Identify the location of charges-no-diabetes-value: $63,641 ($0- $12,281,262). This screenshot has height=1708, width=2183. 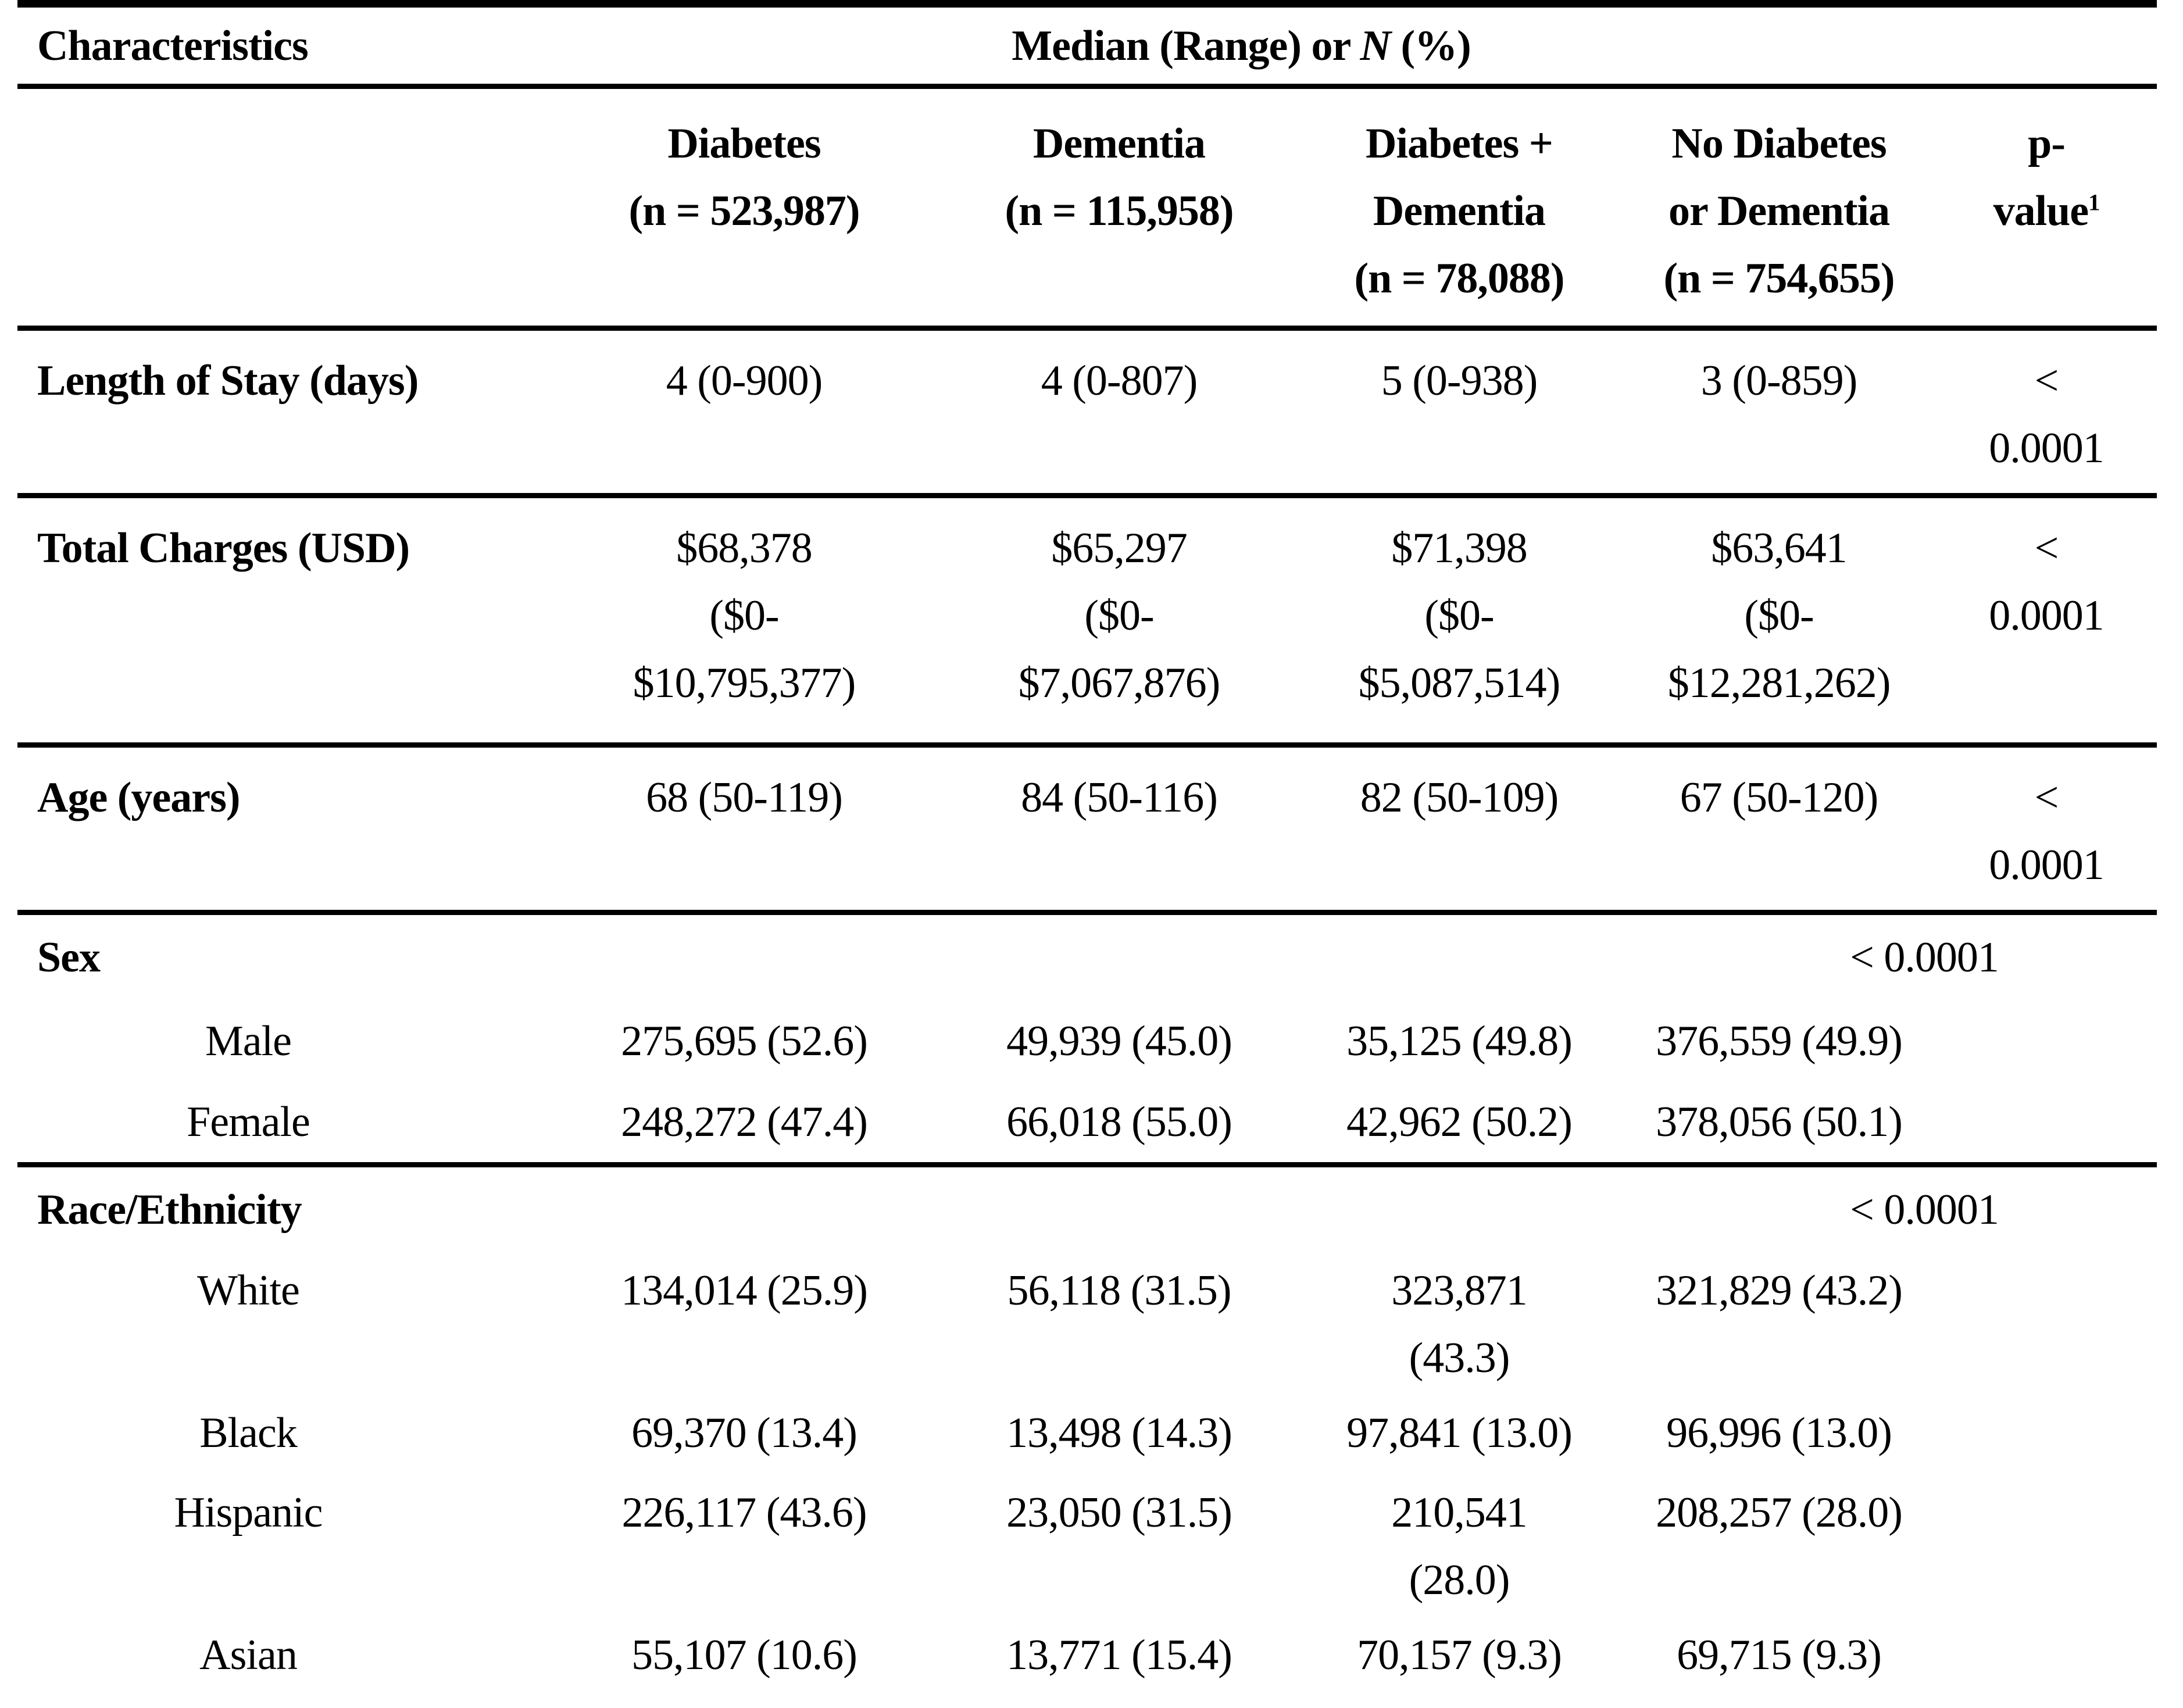
(1779, 621).